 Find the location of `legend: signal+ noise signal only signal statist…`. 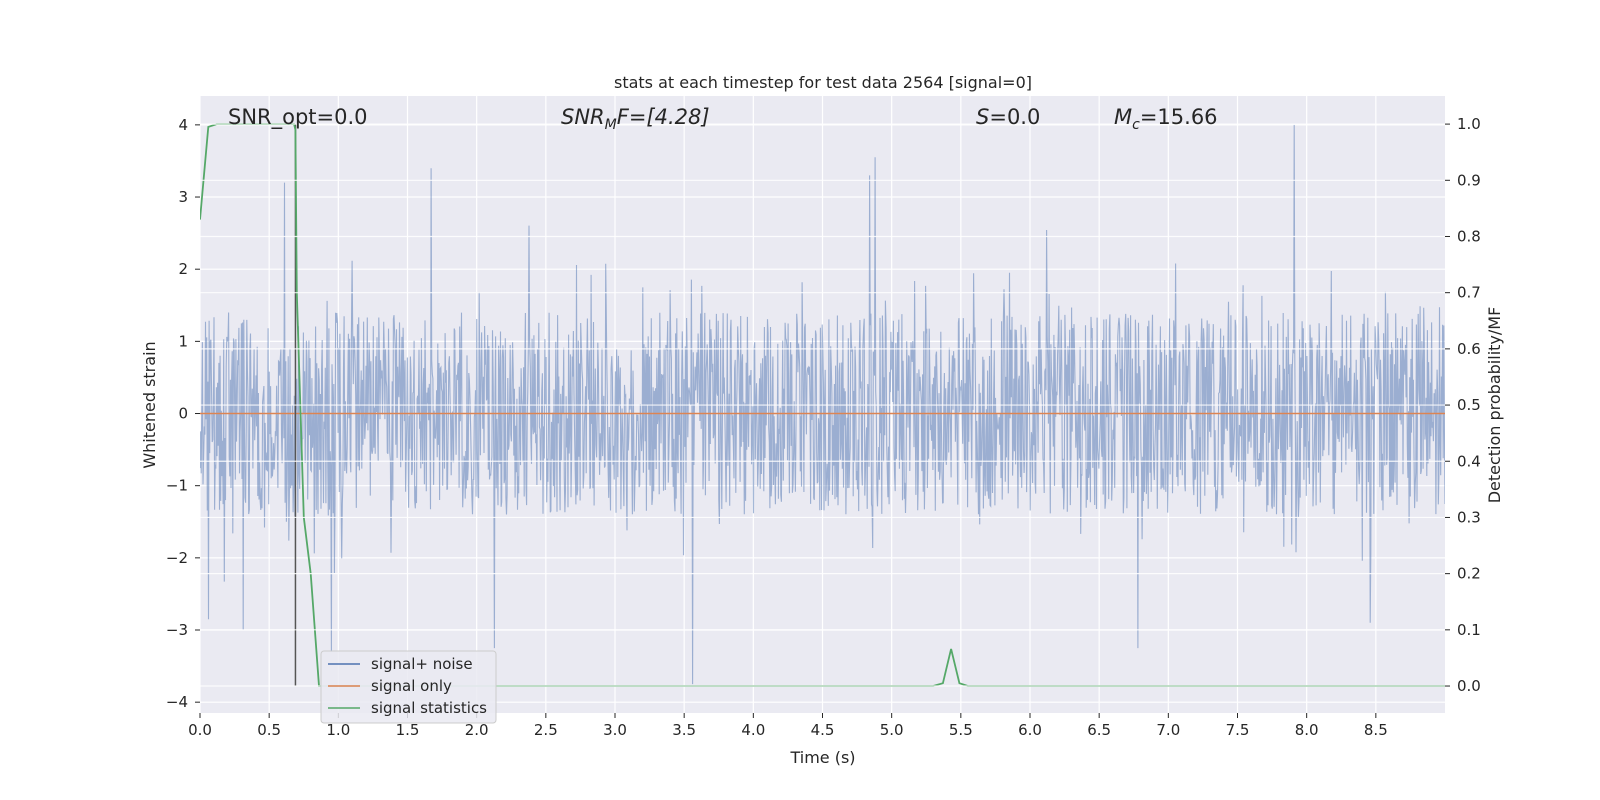

legend: signal+ noise signal only signal statist… is located at coordinates (408, 687).